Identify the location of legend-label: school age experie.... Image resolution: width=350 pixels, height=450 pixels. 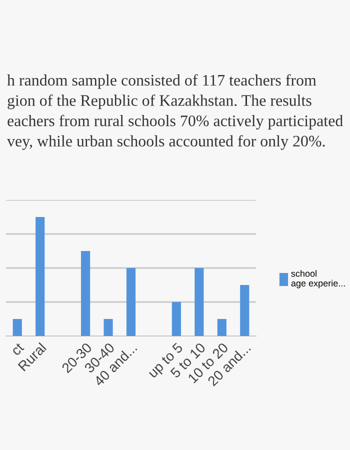
(318, 279).